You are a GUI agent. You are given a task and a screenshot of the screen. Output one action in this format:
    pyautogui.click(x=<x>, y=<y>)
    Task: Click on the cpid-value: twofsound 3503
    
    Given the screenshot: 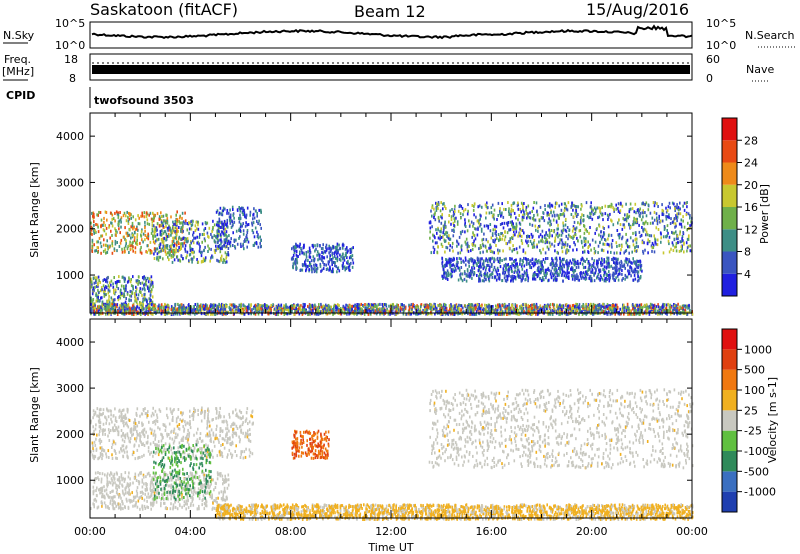 What is the action you would take?
    pyautogui.click(x=144, y=100)
    